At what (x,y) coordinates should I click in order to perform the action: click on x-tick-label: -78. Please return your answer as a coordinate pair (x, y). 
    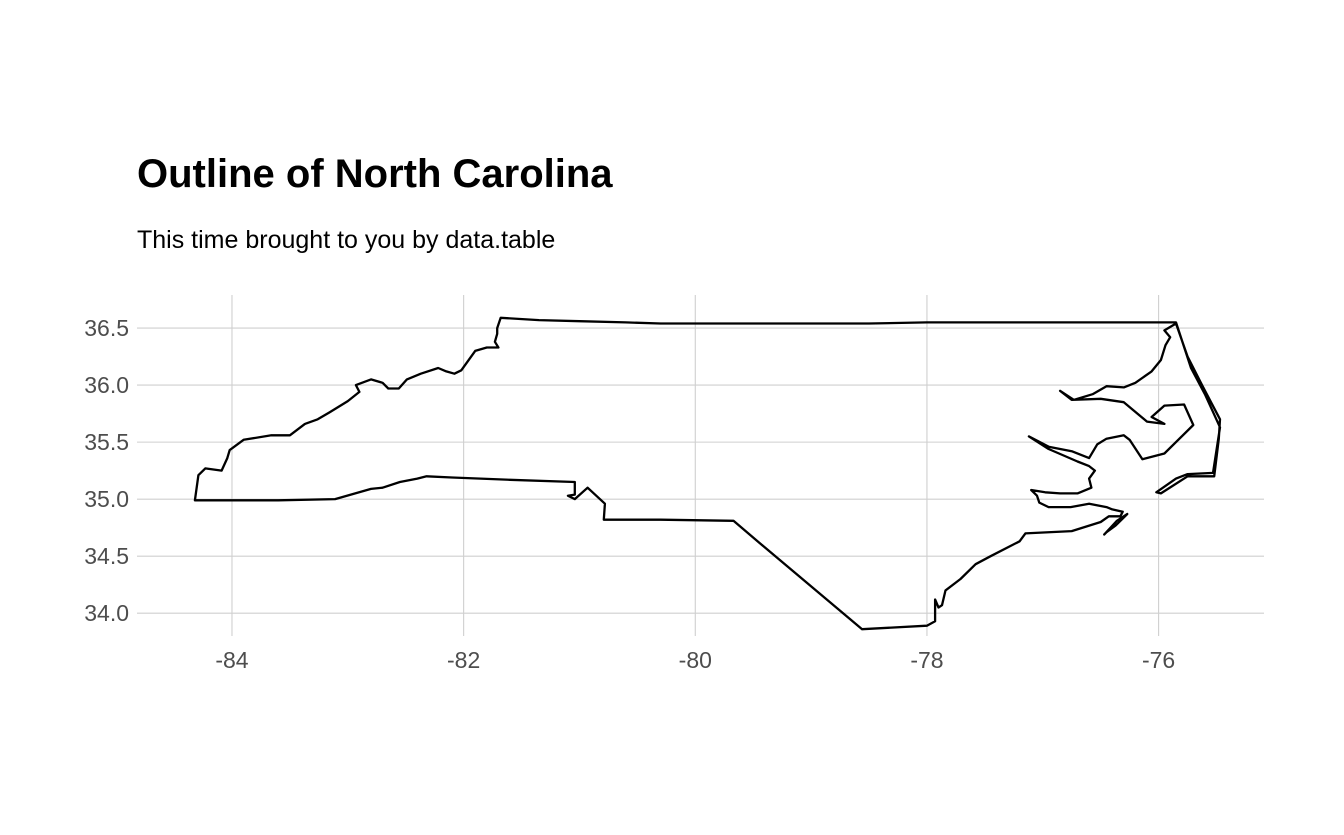
    Looking at the image, I should click on (926, 660).